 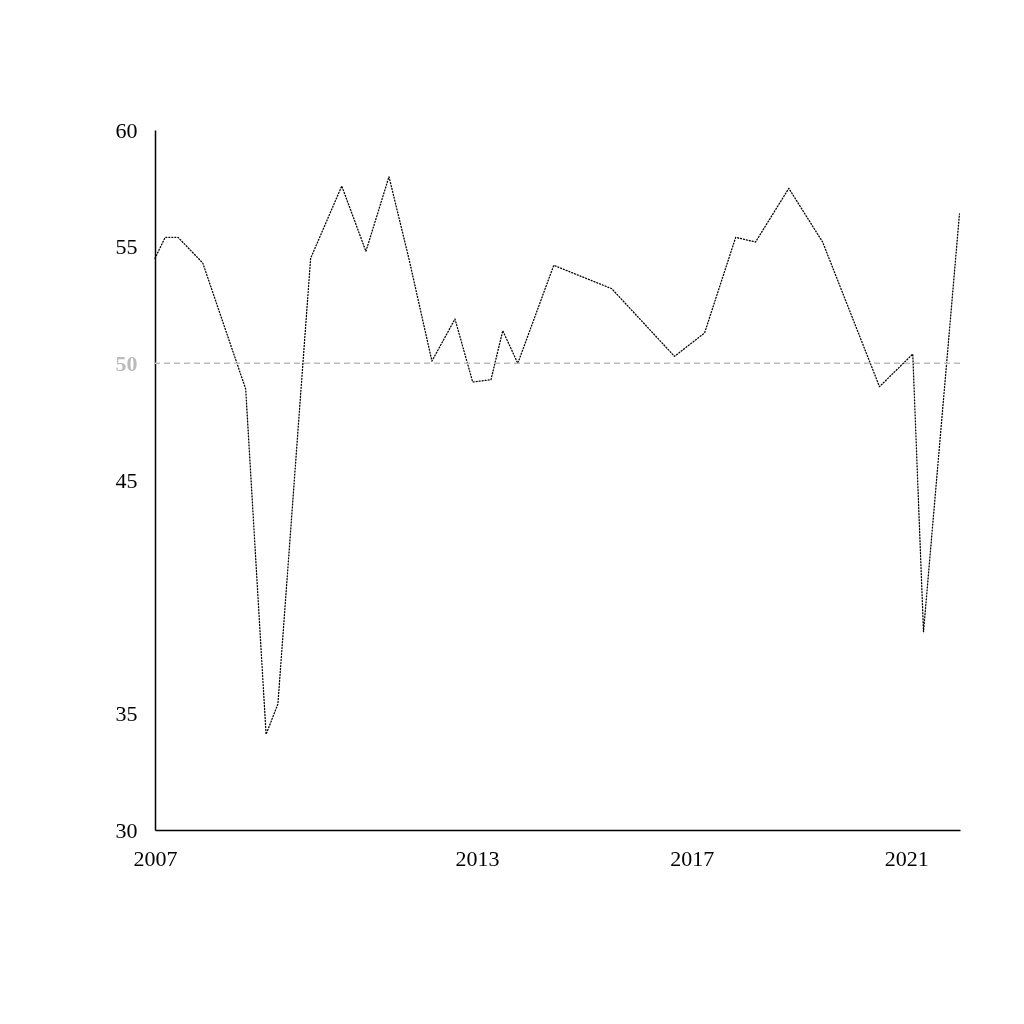 What do you see at coordinates (126, 480) in the screenshot?
I see `y-tick-label: 45` at bounding box center [126, 480].